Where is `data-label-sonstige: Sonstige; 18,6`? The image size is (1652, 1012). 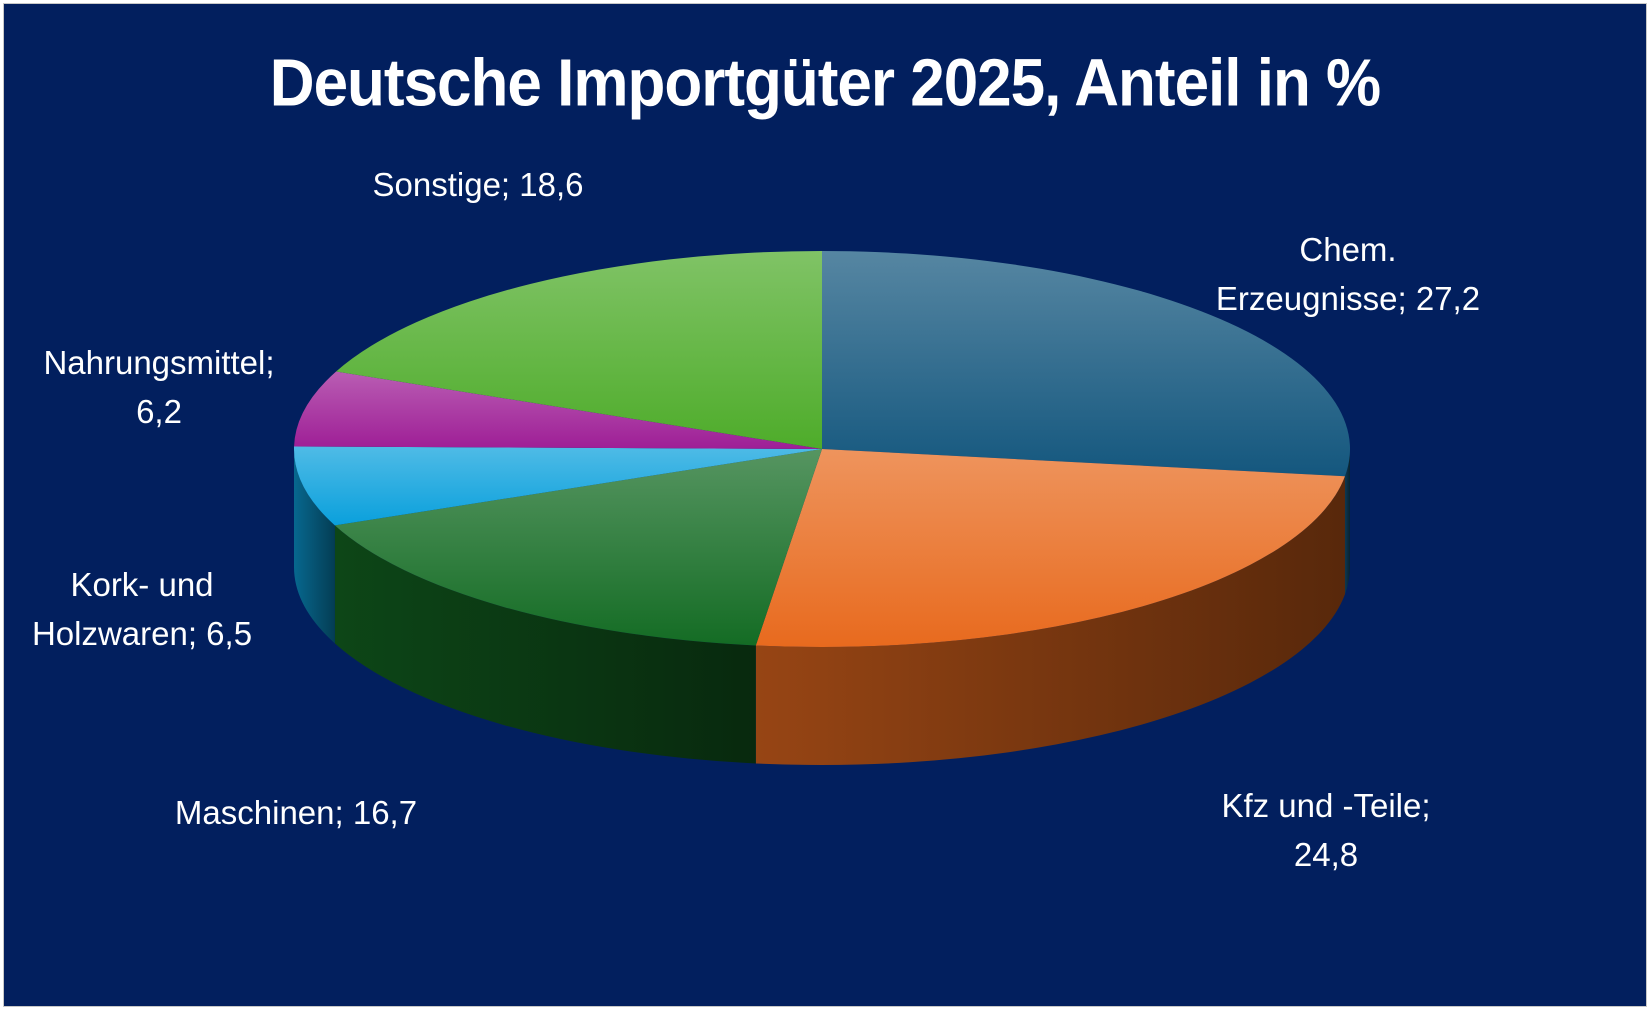
data-label-sonstige: Sonstige; 18,6 is located at coordinates (478, 184).